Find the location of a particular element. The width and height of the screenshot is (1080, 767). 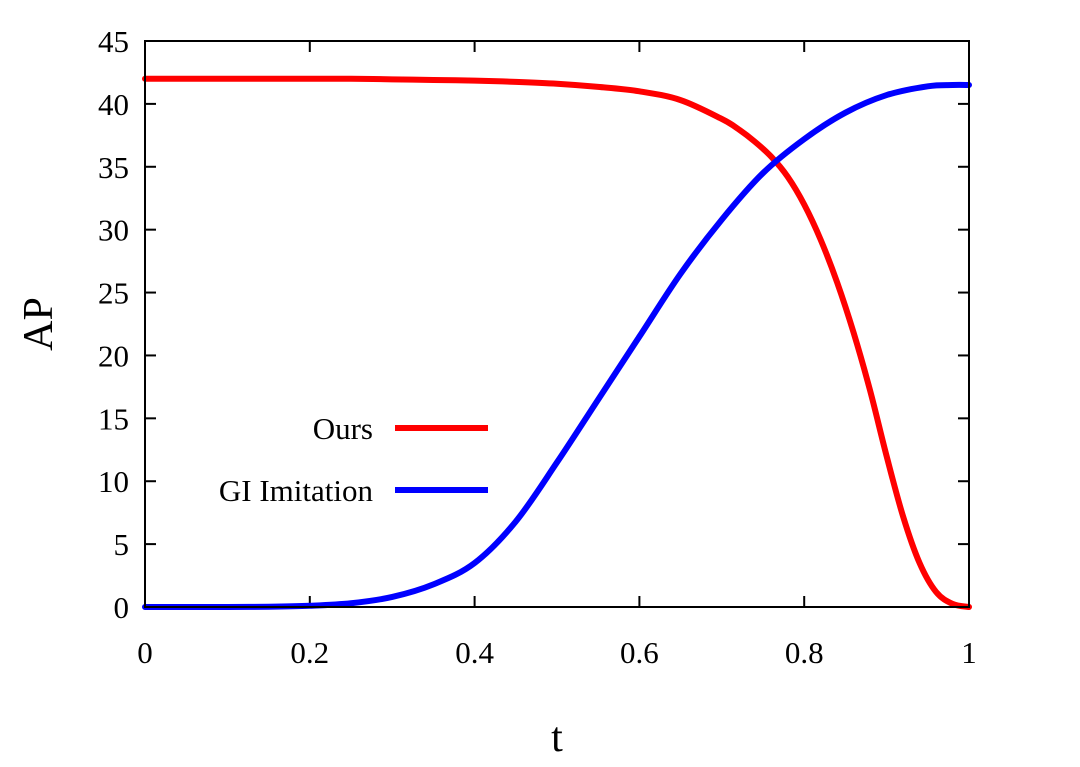

y-tick-label: 20 is located at coordinates (113, 355).